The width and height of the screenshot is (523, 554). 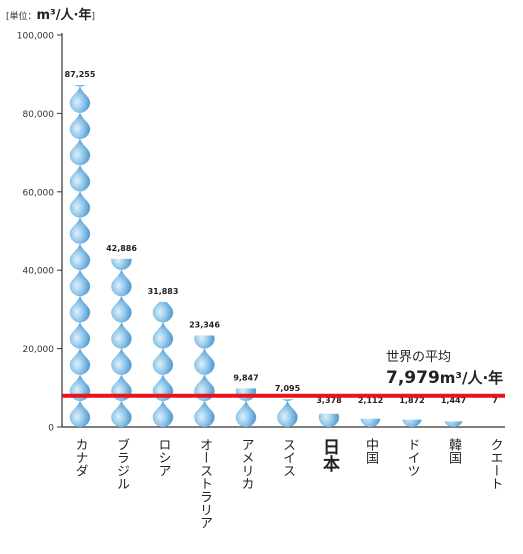 I want to click on unit-label: [単位：m³/人·年], so click(x=50, y=13).